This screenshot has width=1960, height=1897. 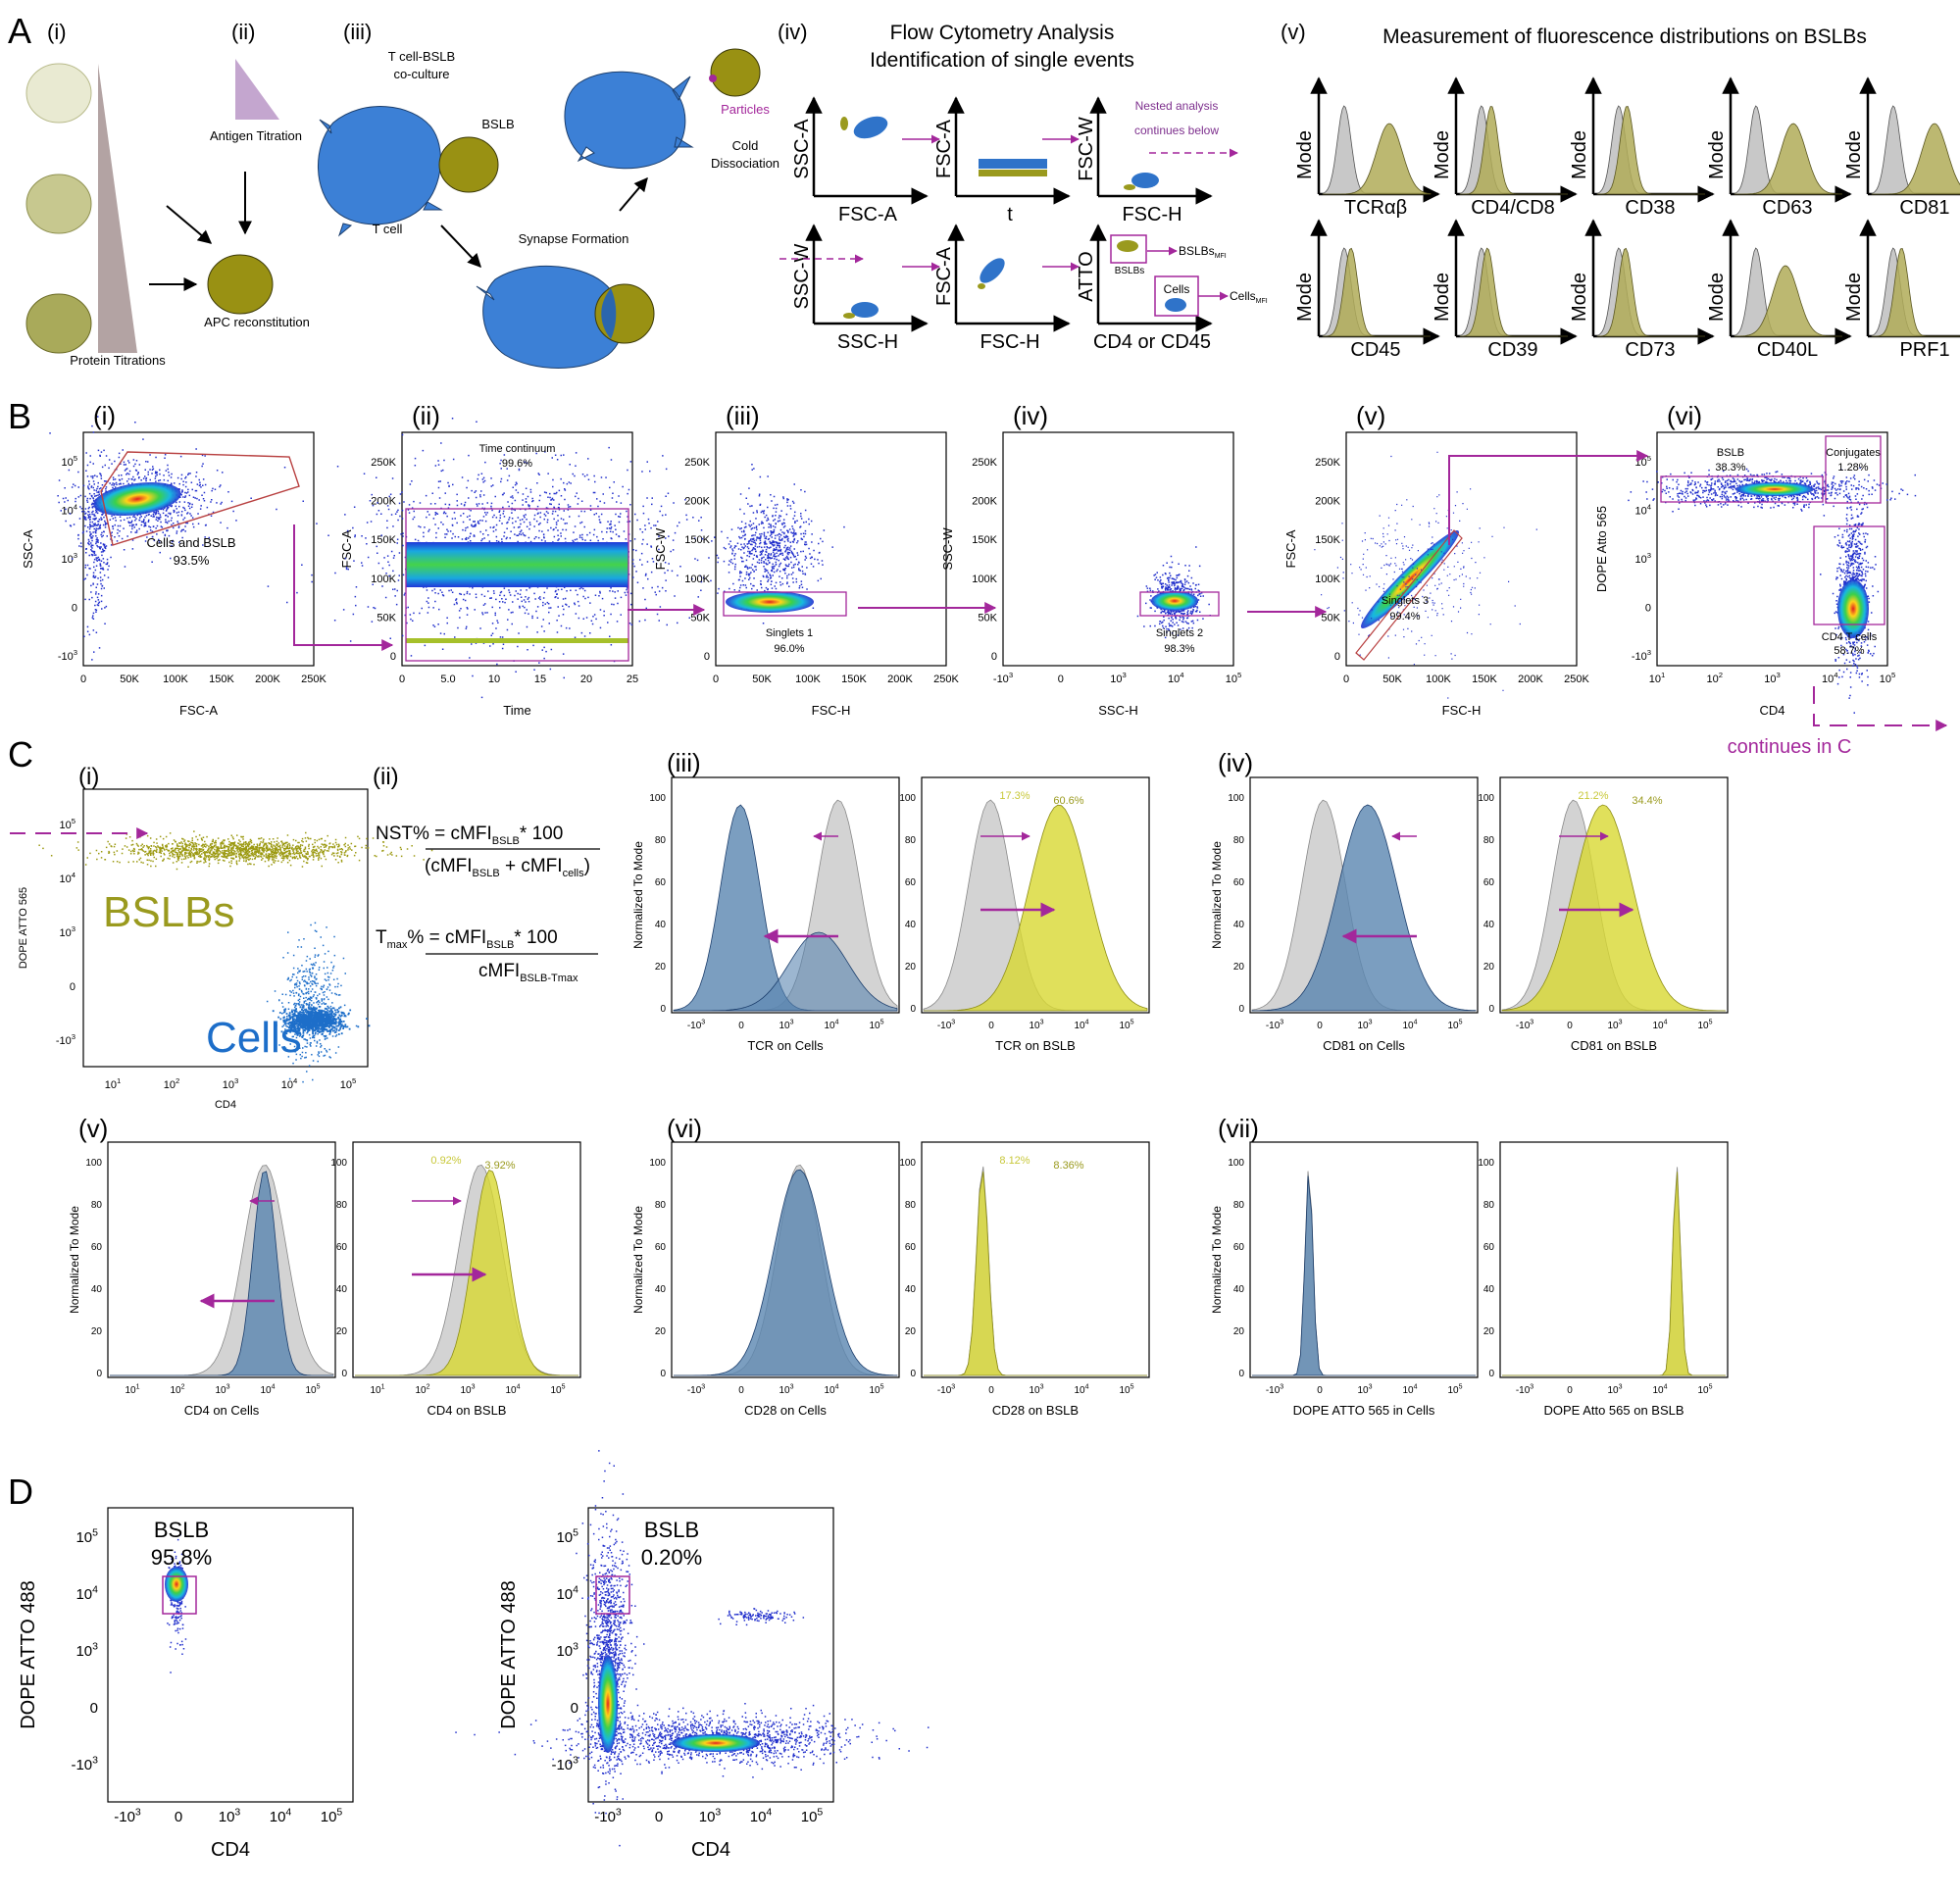 I want to click on marker-histogram: Mode CD39, so click(x=1505, y=290).